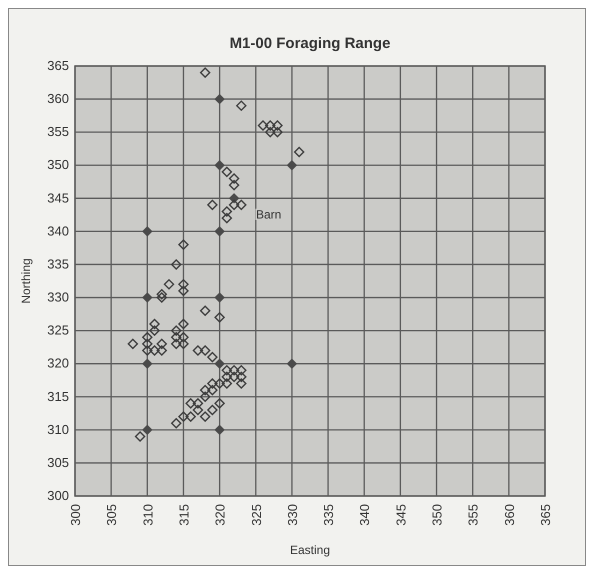 The height and width of the screenshot is (574, 594). I want to click on y-tick-label: 335, so click(58, 264).